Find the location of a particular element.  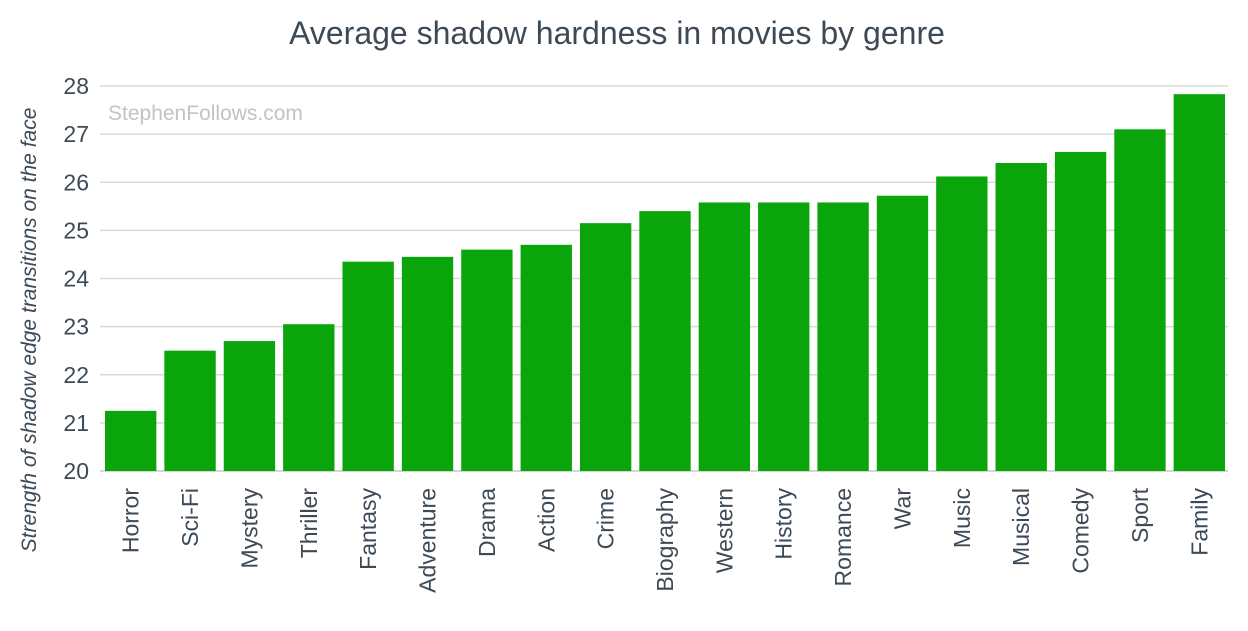

bar-crime is located at coordinates (605, 347).